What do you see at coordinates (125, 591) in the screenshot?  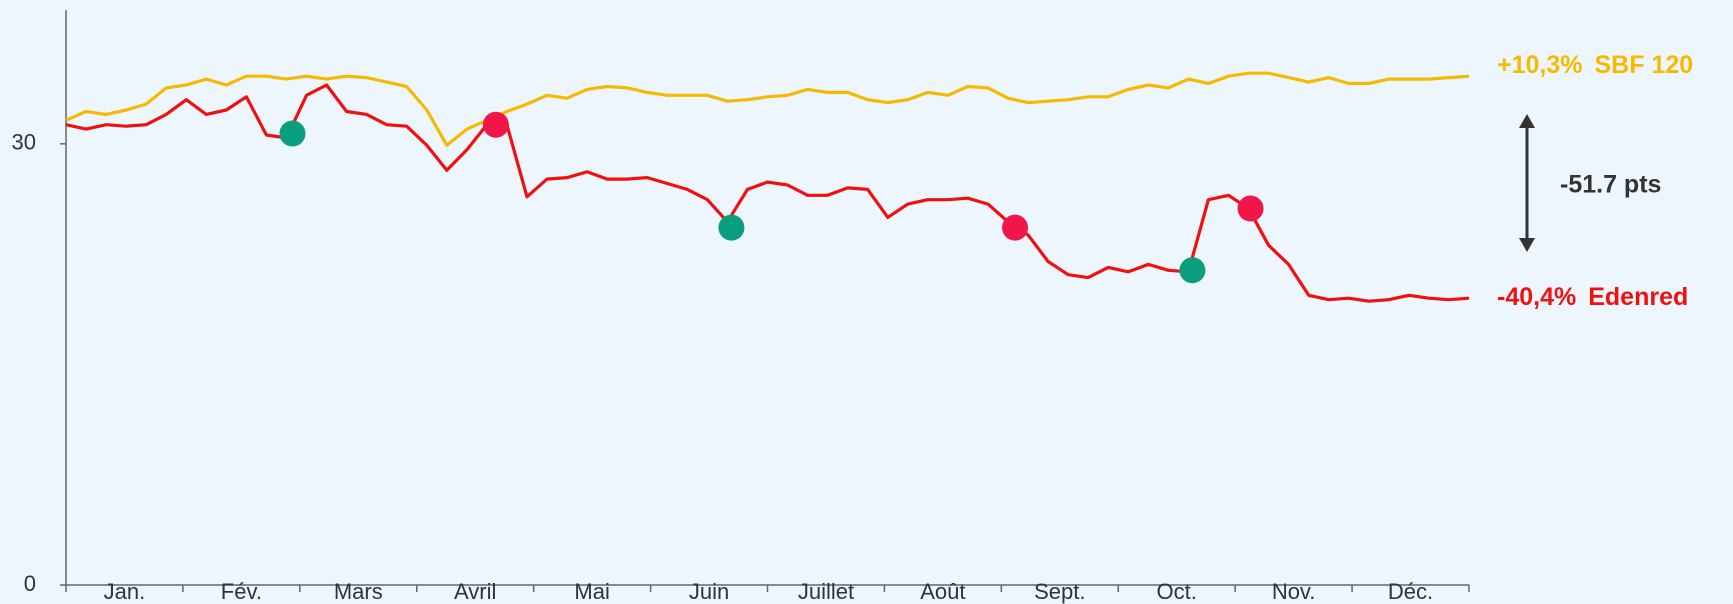 I see `x-tick-label: Jan.` at bounding box center [125, 591].